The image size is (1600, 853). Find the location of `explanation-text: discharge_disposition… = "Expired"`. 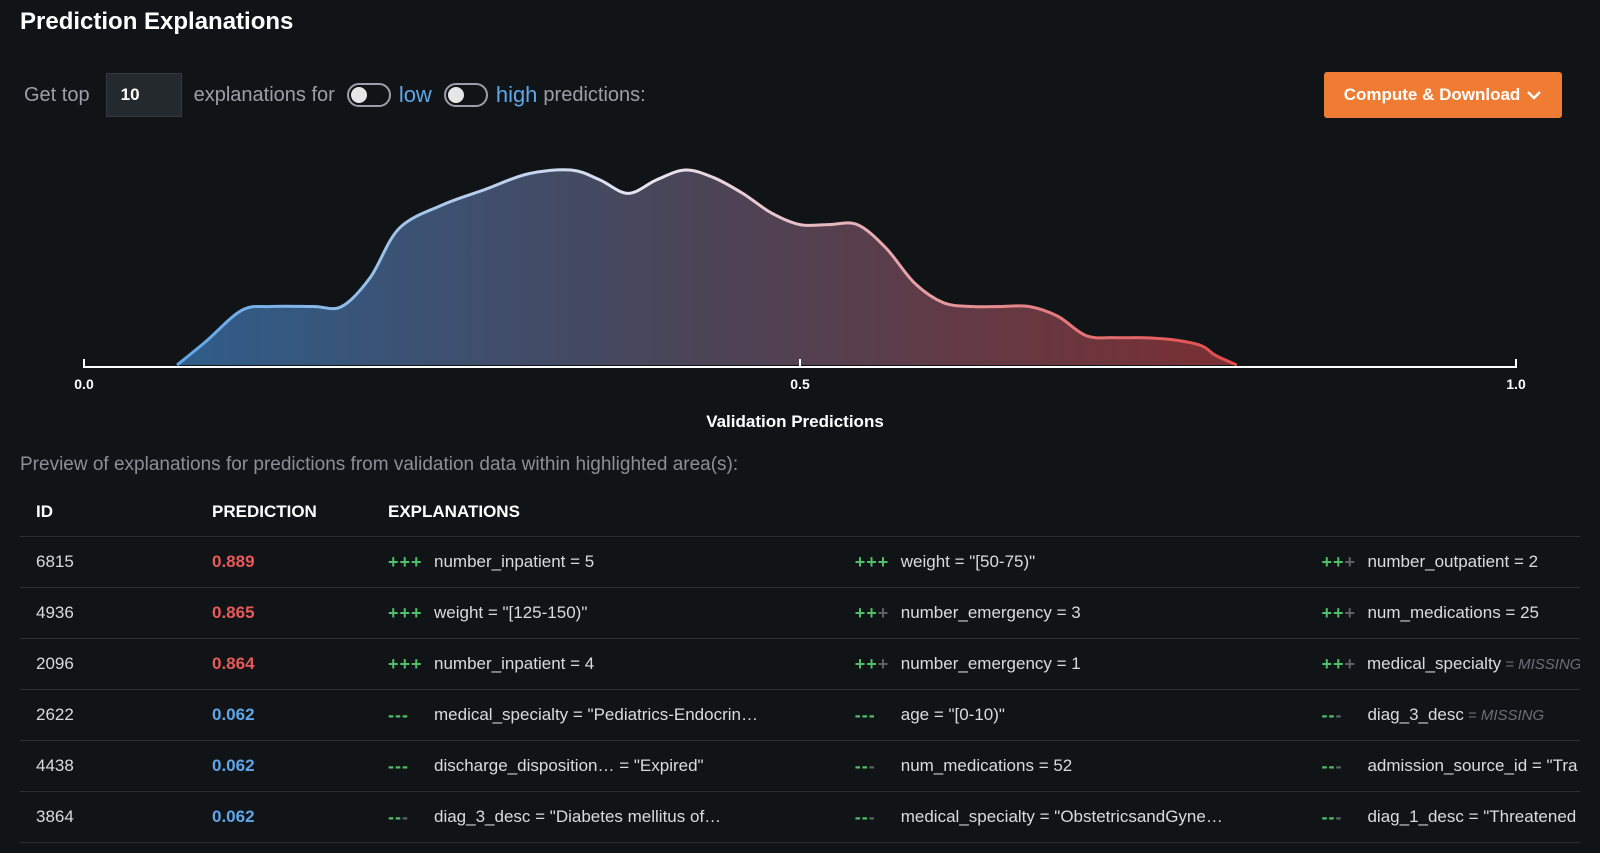

explanation-text: discharge_disposition… = "Expired" is located at coordinates (569, 765).